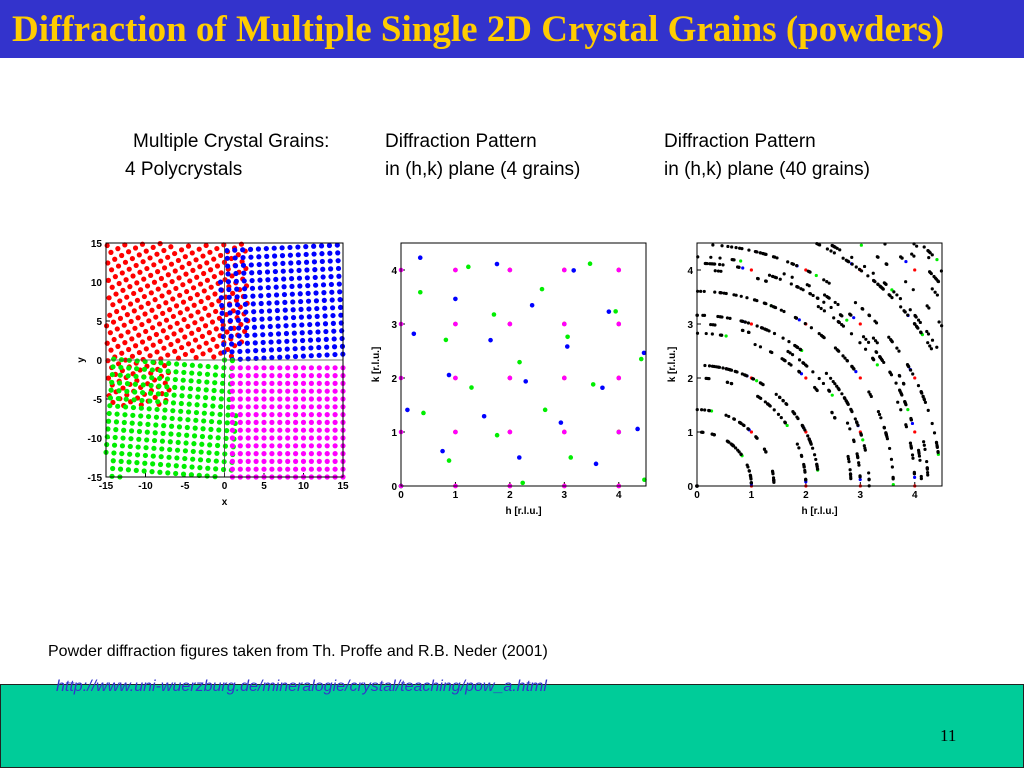 This screenshot has width=1024, height=768. What do you see at coordinates (752, 495) in the screenshot?
I see `x-tick-label: 1` at bounding box center [752, 495].